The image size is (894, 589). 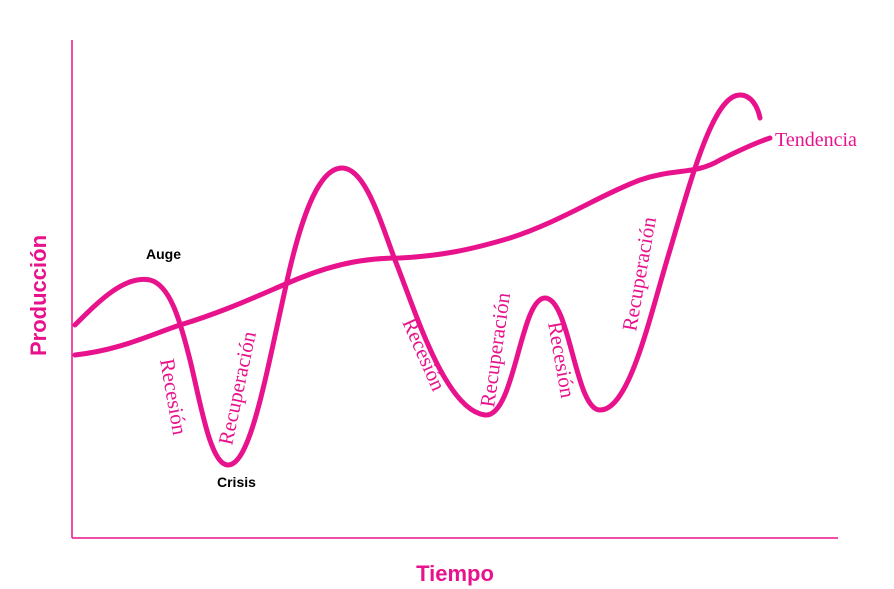 I want to click on phase-label-recuperacion-3: Recuperación, so click(x=639, y=274).